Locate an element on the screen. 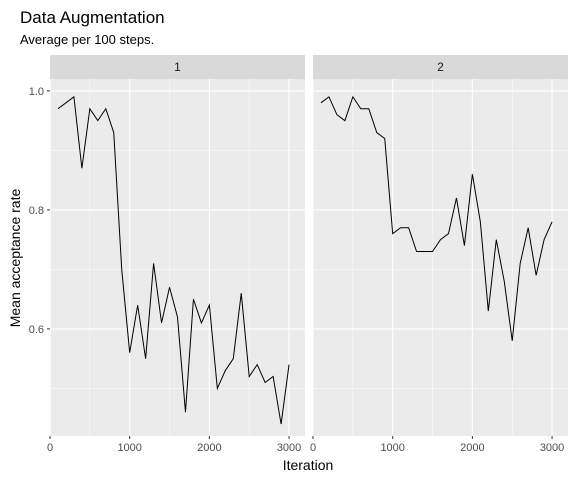  y-tick-label: 0.6 is located at coordinates (36, 330).